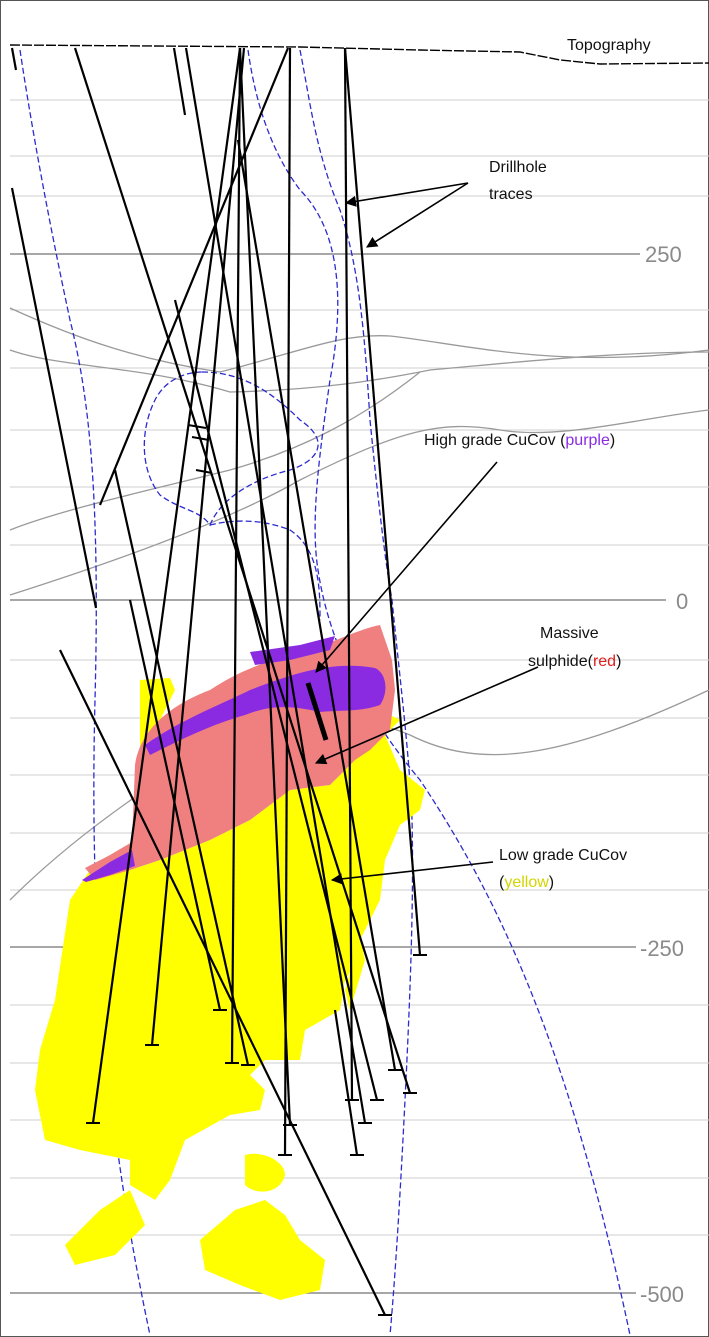  I want to click on high-grade-arrow, so click(406, 567).